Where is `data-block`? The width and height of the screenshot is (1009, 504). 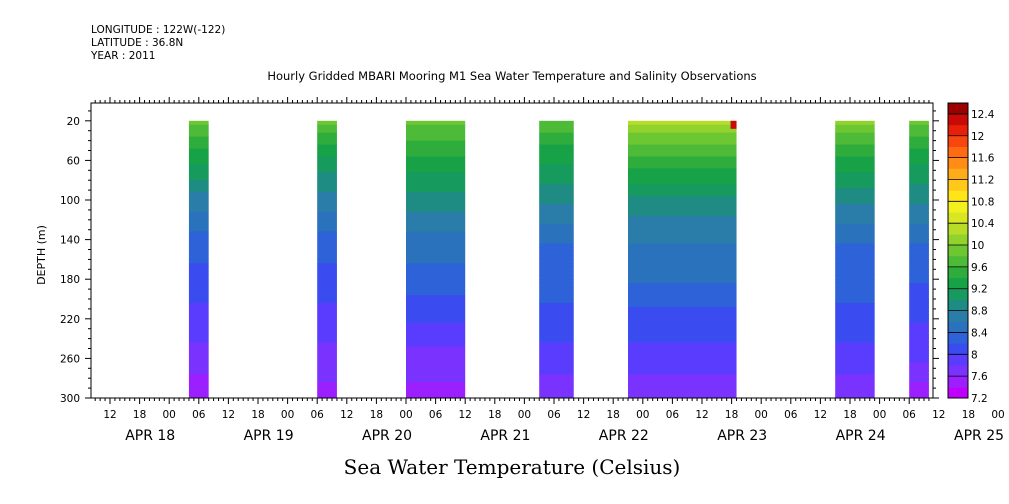
data-block is located at coordinates (682, 259).